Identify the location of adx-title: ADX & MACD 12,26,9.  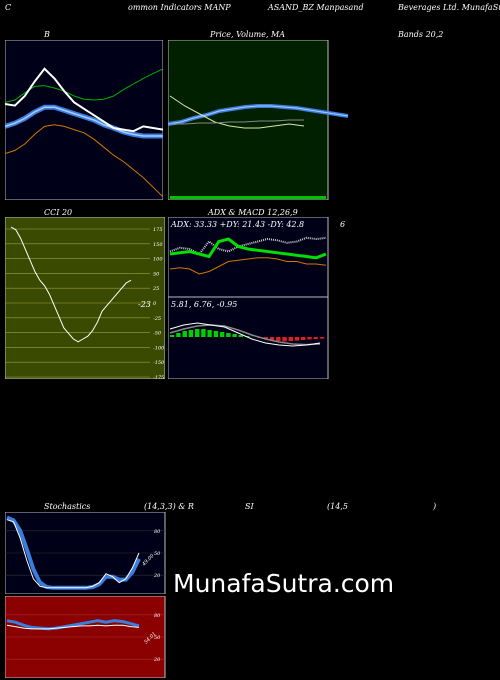
(253, 212).